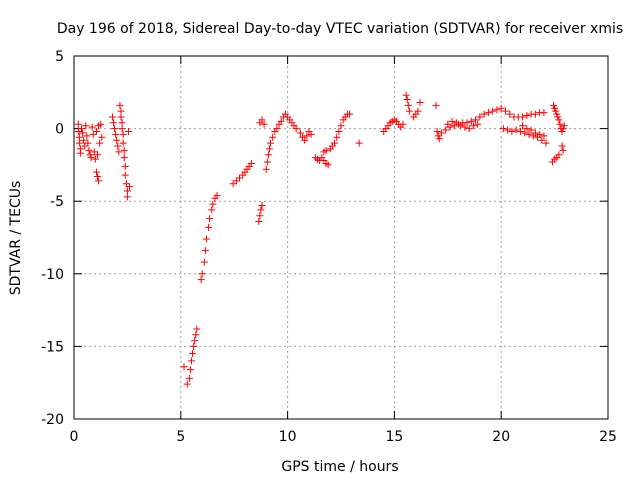 This screenshot has height=480, width=640. I want to click on x-tick-label: 15, so click(394, 437).